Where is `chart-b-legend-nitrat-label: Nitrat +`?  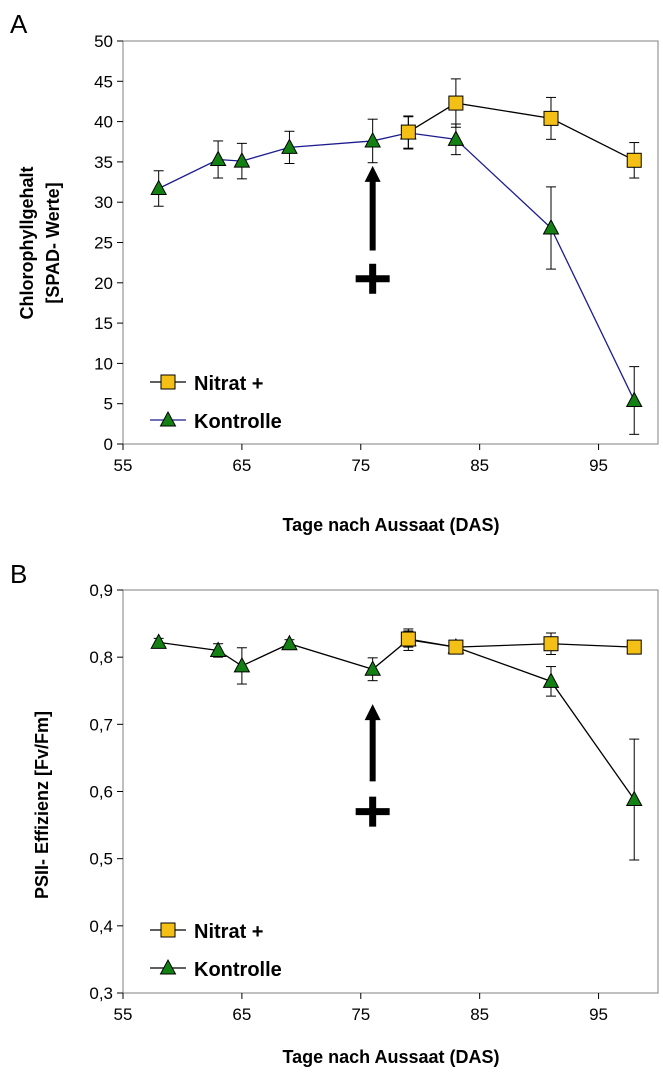 chart-b-legend-nitrat-label: Nitrat + is located at coordinates (228, 932).